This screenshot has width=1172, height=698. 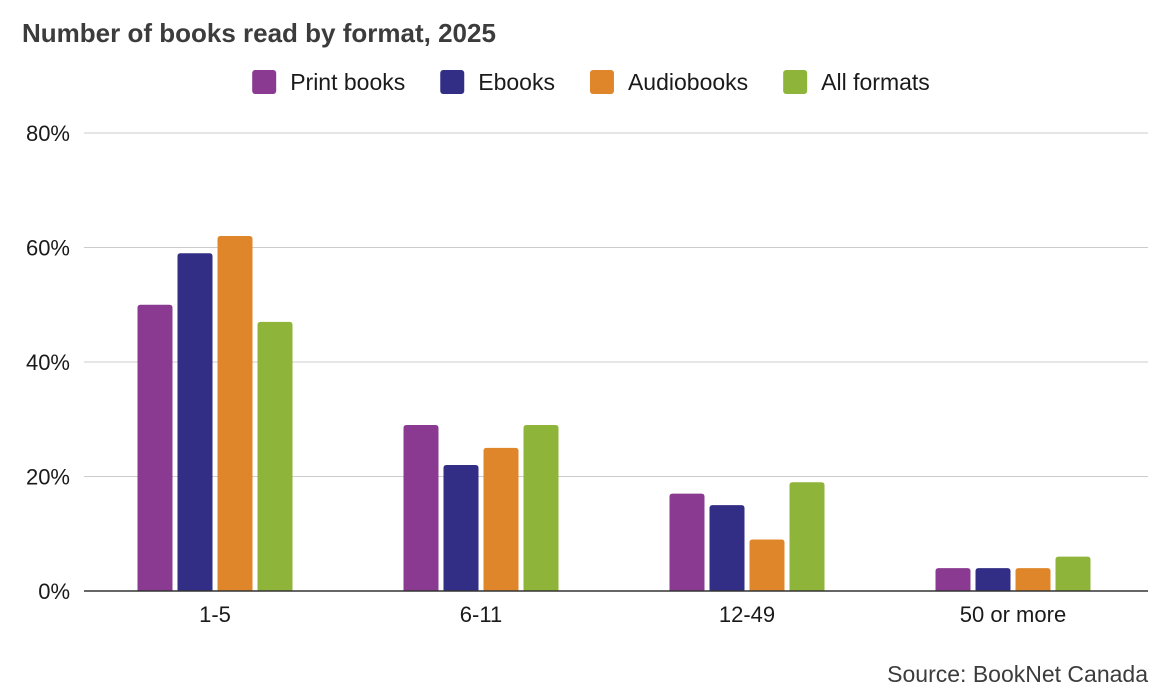 What do you see at coordinates (215, 614) in the screenshot?
I see `x-tick-label: 1-5` at bounding box center [215, 614].